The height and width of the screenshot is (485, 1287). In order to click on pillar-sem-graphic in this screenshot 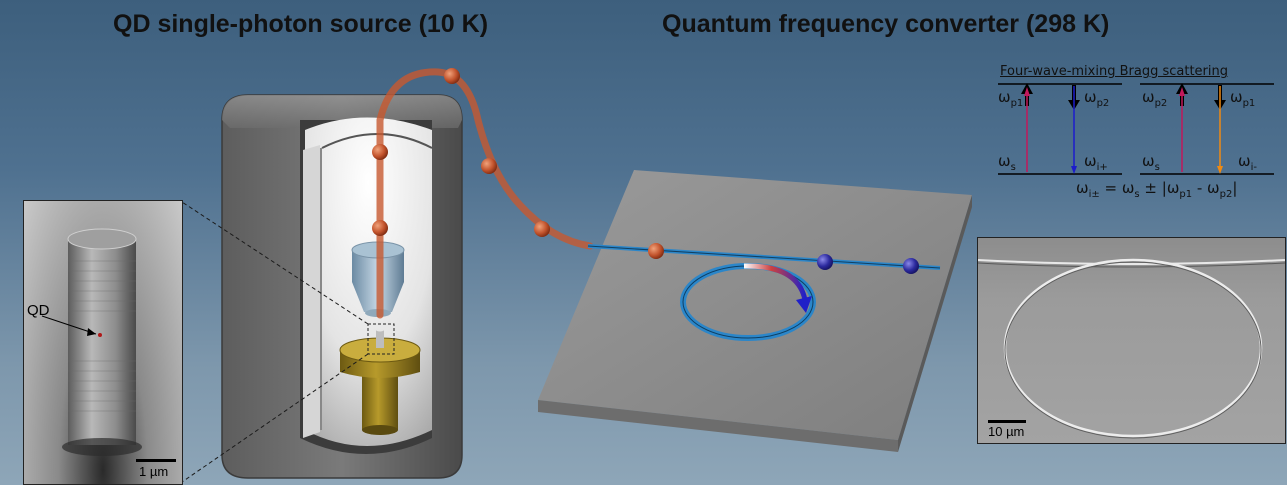, I will do `click(108, 345)`.